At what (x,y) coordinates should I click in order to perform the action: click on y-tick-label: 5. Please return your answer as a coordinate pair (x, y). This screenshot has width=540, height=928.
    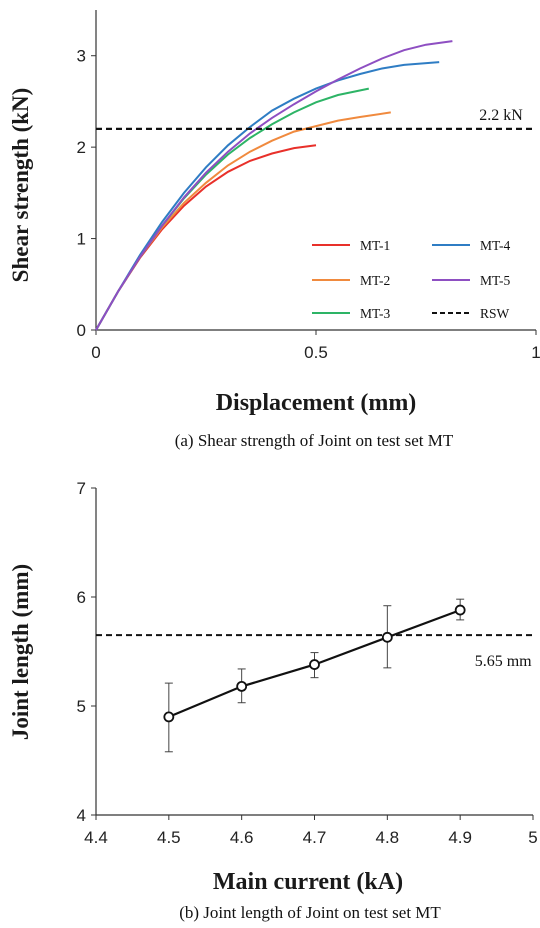
    Looking at the image, I should click on (81, 706).